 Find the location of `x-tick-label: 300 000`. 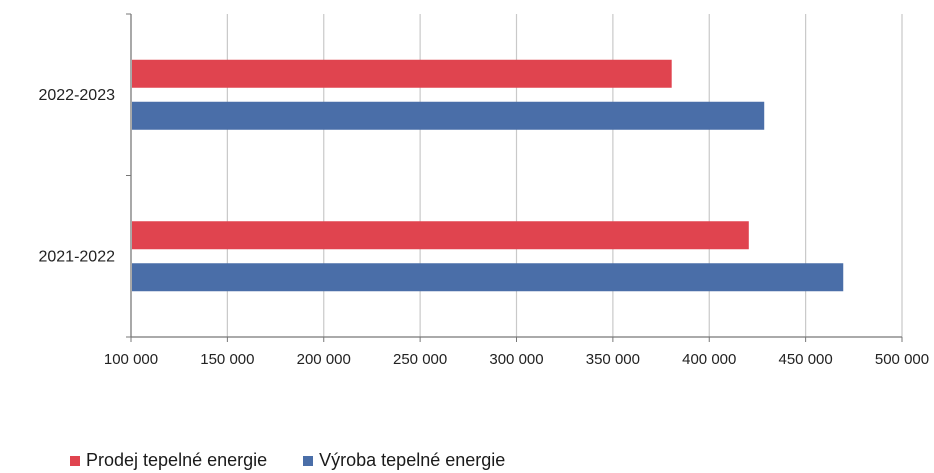

x-tick-label: 300 000 is located at coordinates (516, 359).